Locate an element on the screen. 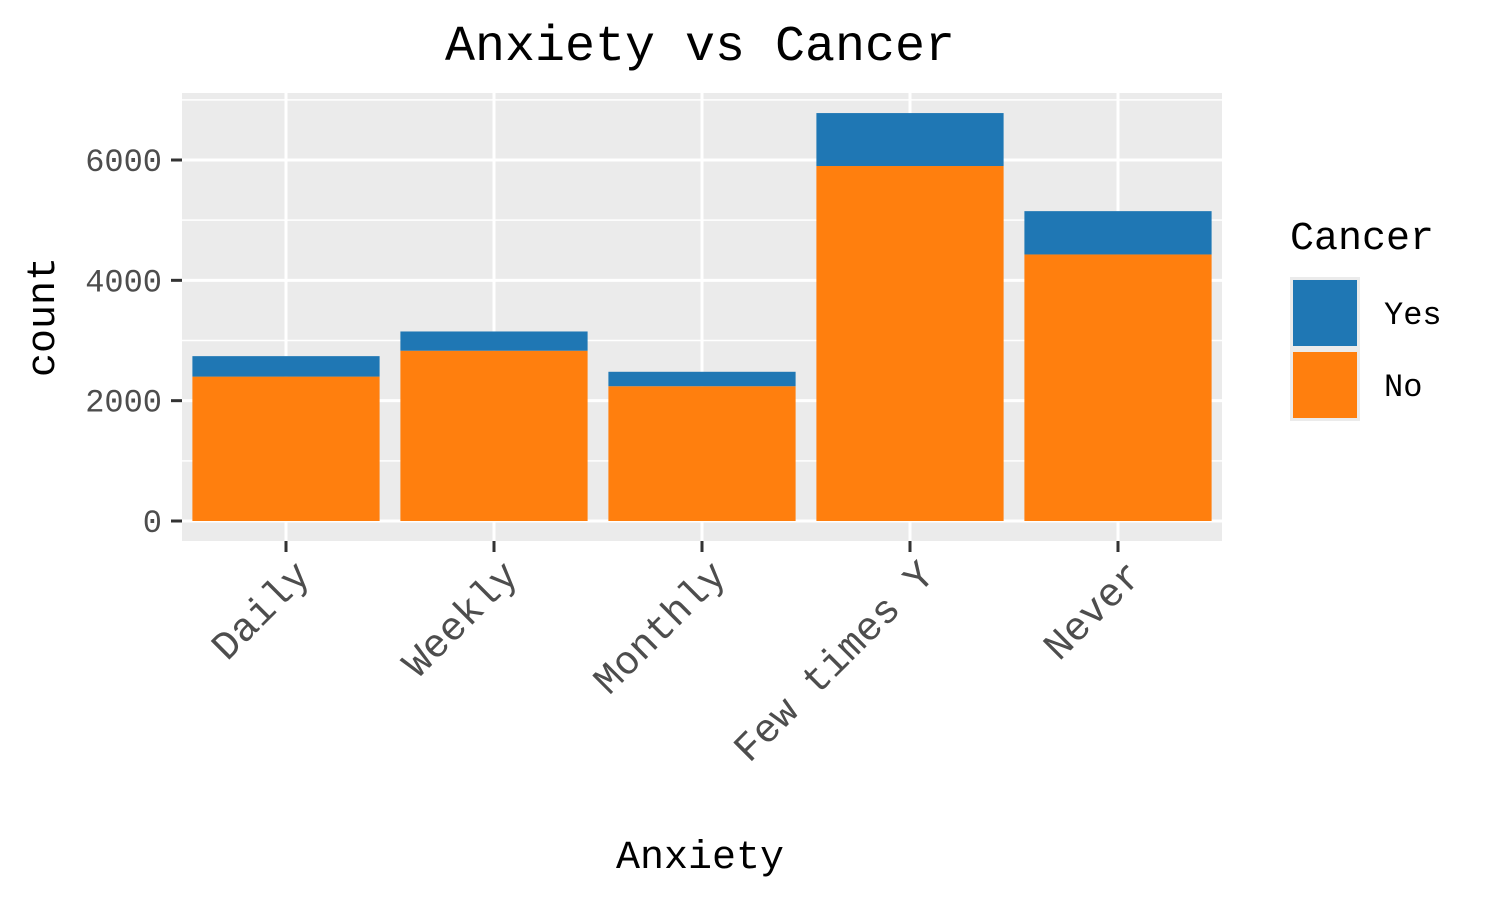  bar-yes-weekly is located at coordinates (494, 341).